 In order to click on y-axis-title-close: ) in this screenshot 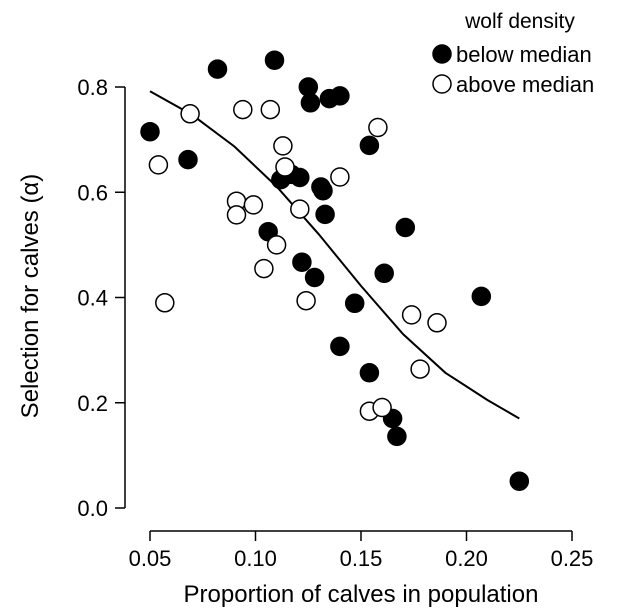, I will do `click(30, 178)`.